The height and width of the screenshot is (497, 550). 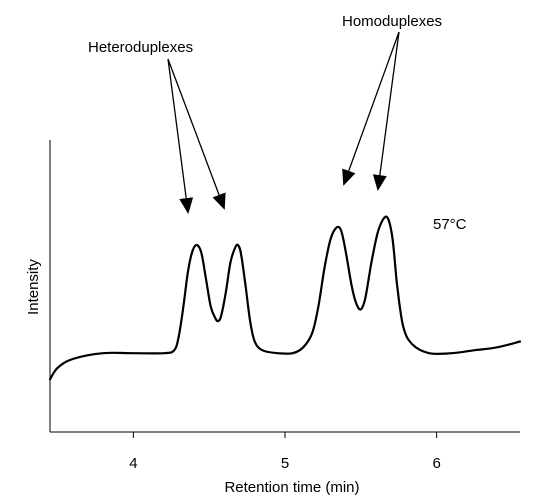 I want to click on homoduplexes-annotation: Homoduplexes, so click(x=392, y=102).